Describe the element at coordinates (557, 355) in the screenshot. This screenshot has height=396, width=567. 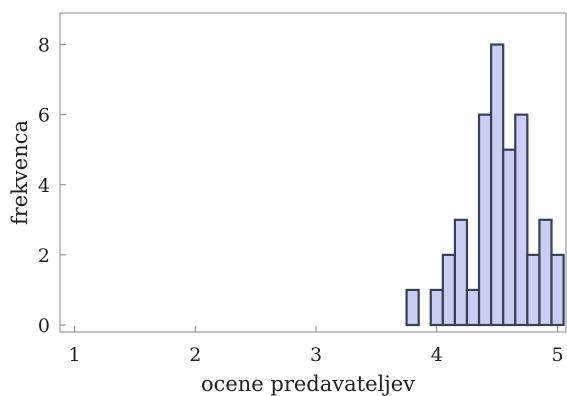
I see `x-tick-label: 5` at that location.